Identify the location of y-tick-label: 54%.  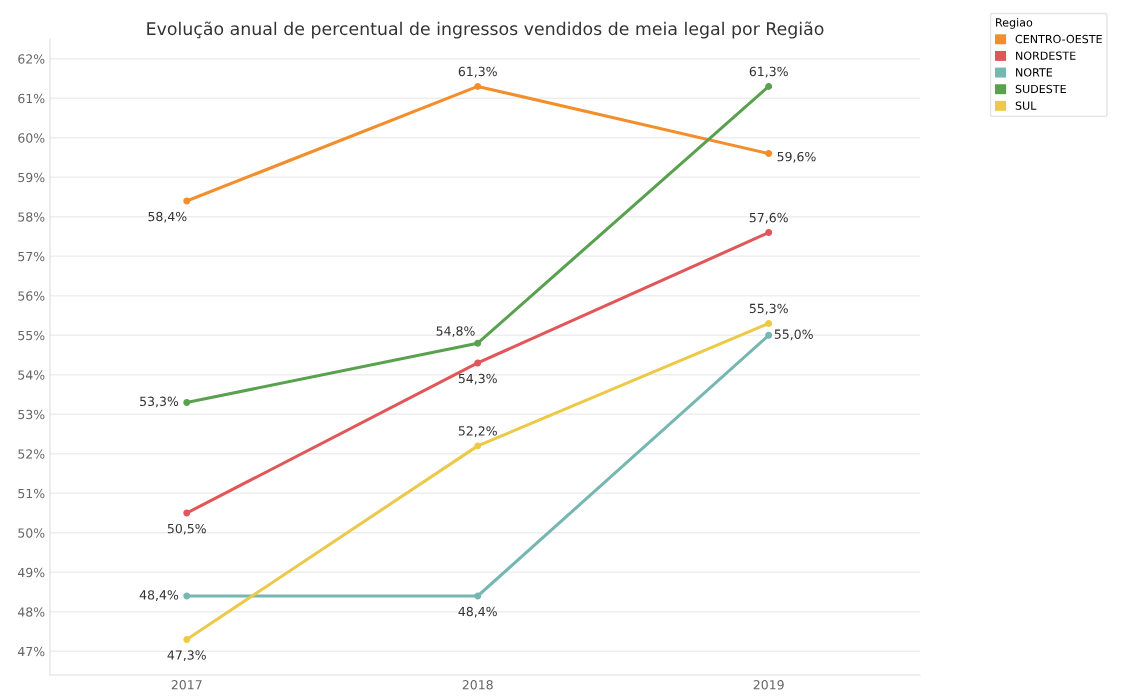
(31, 375).